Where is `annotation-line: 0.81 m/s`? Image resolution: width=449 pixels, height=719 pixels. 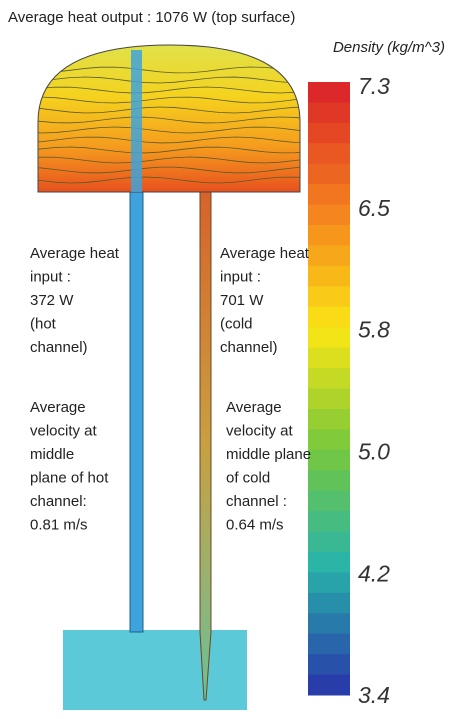 annotation-line: 0.81 m/s is located at coordinates (59, 524).